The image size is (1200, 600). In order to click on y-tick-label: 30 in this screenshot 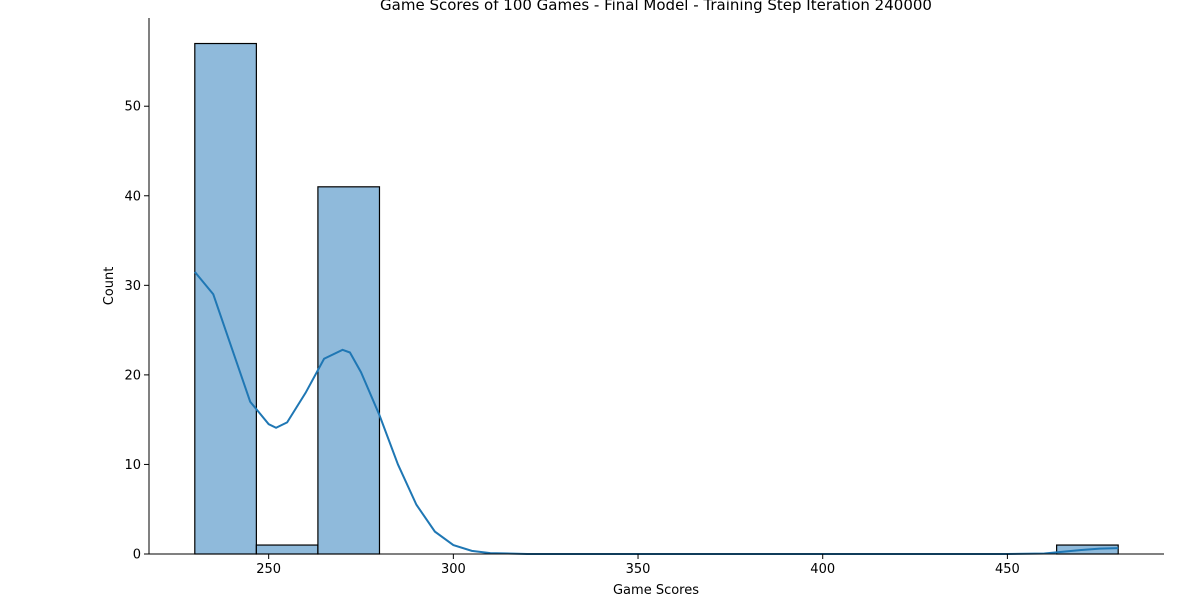, I will do `click(132, 286)`.